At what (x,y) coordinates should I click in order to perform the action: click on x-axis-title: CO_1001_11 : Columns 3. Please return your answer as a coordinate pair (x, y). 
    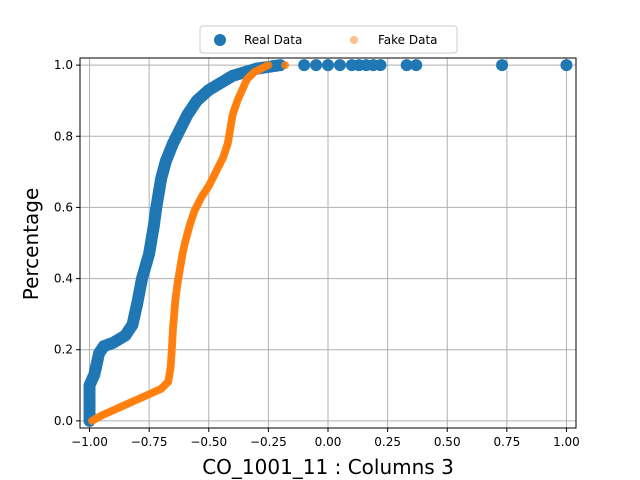
    Looking at the image, I should click on (328, 467).